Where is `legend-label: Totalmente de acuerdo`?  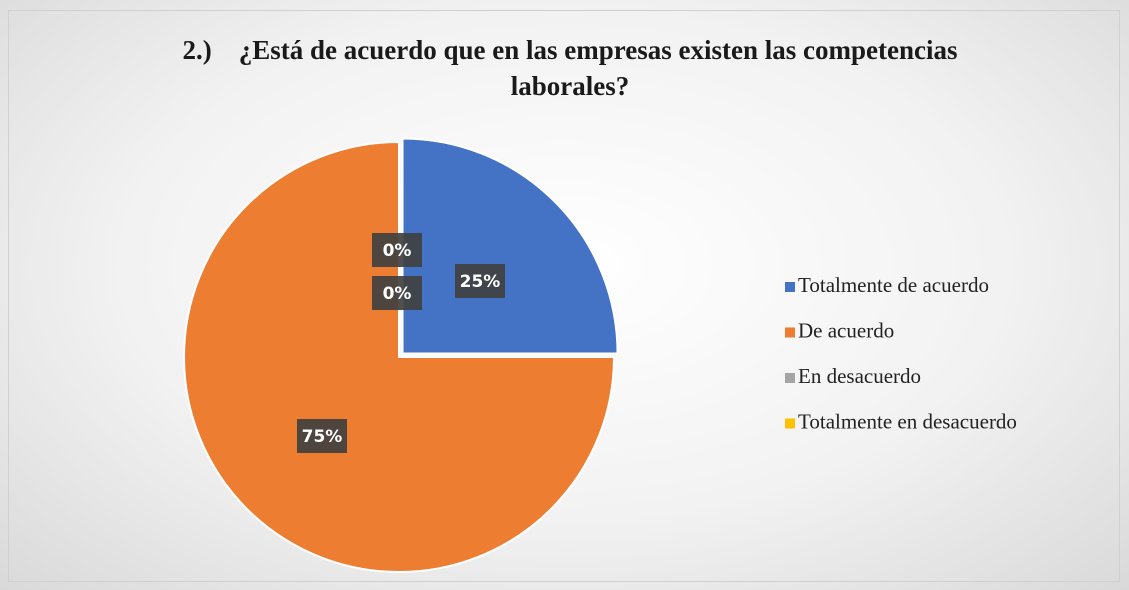 legend-label: Totalmente de acuerdo is located at coordinates (893, 285).